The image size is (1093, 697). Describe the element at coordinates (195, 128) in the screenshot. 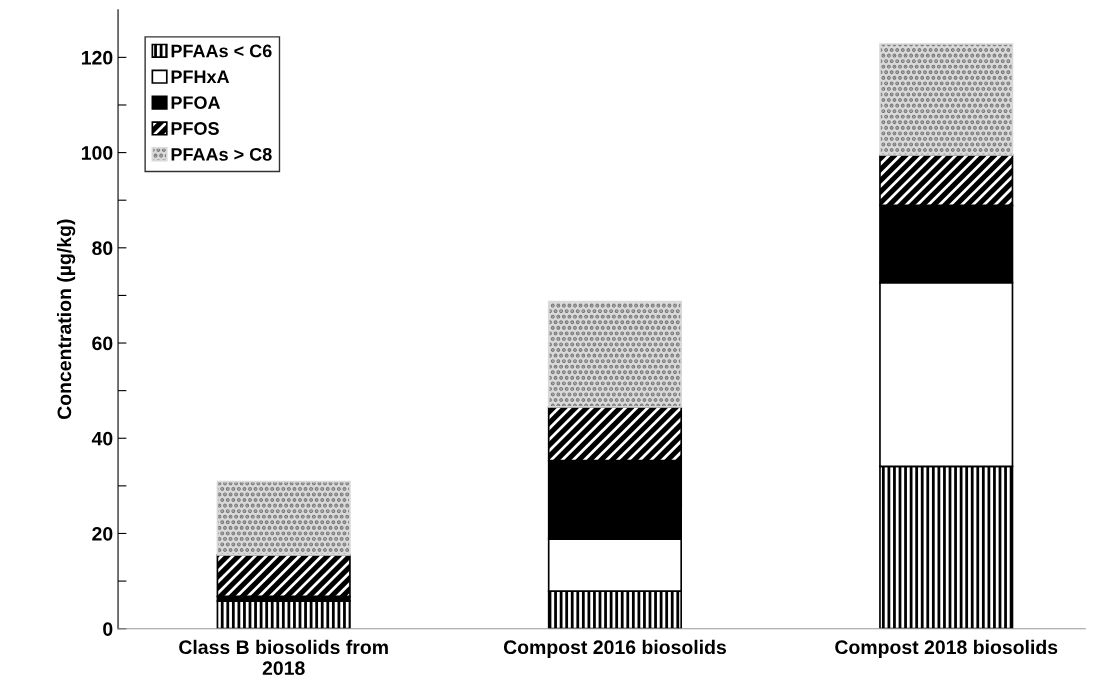

I see `legend-label: PFOS` at that location.